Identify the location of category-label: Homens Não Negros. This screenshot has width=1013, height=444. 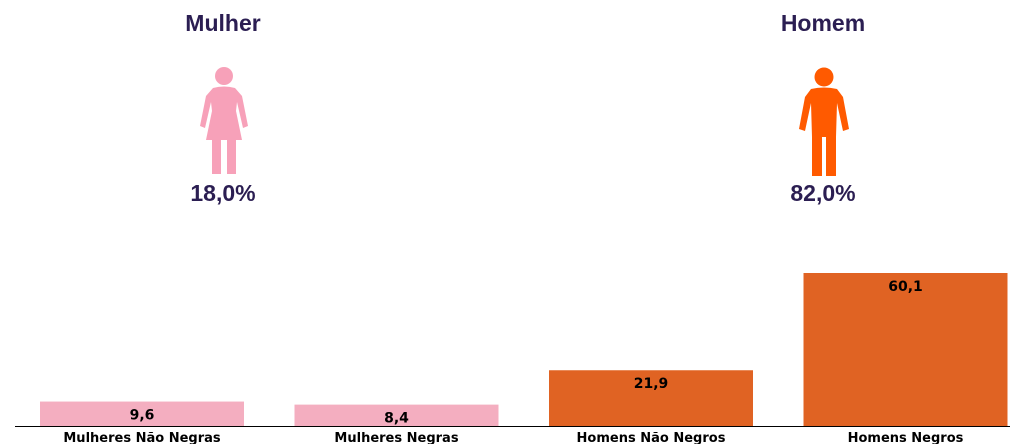
(651, 437).